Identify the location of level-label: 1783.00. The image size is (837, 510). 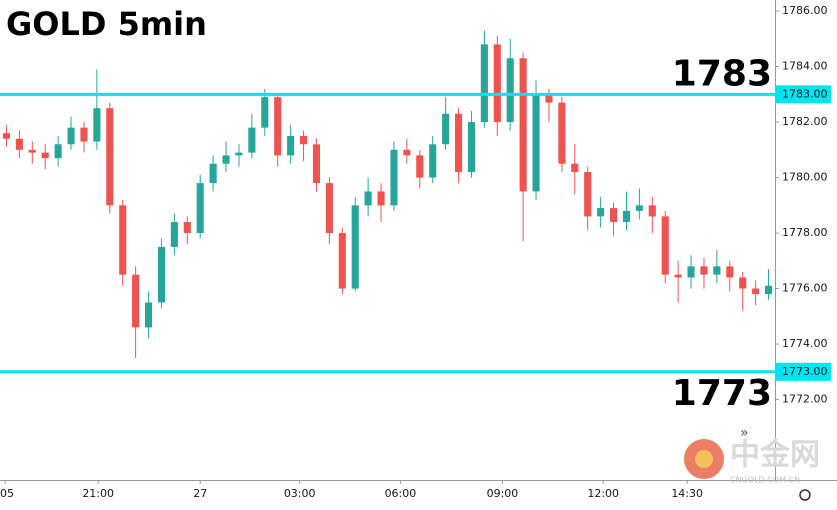
(805, 93).